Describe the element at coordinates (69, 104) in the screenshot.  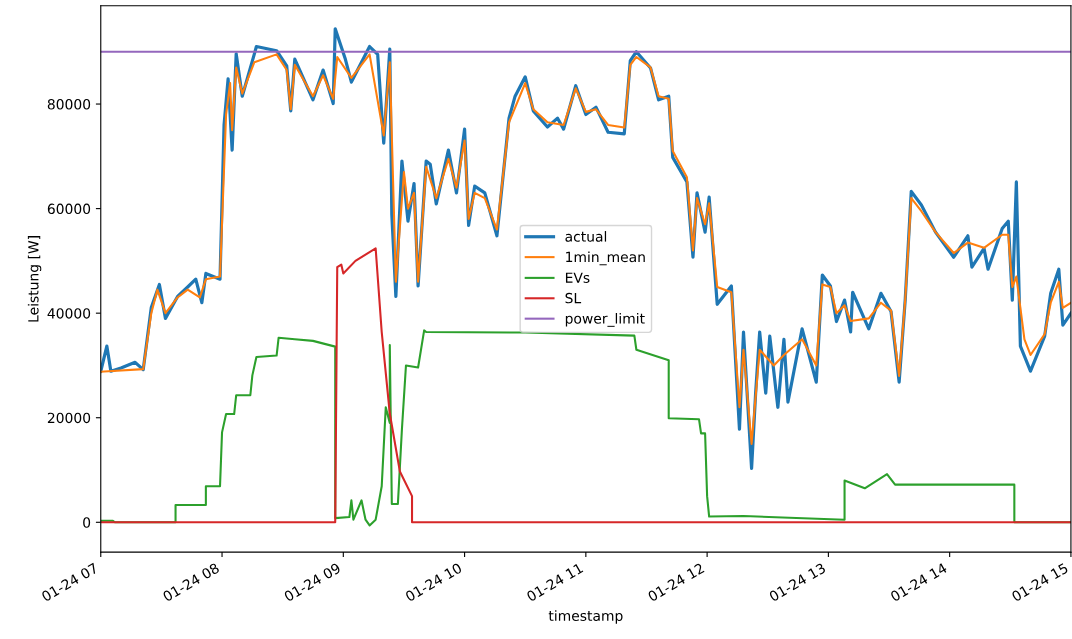
I see `y-tick-label: 80000` at that location.